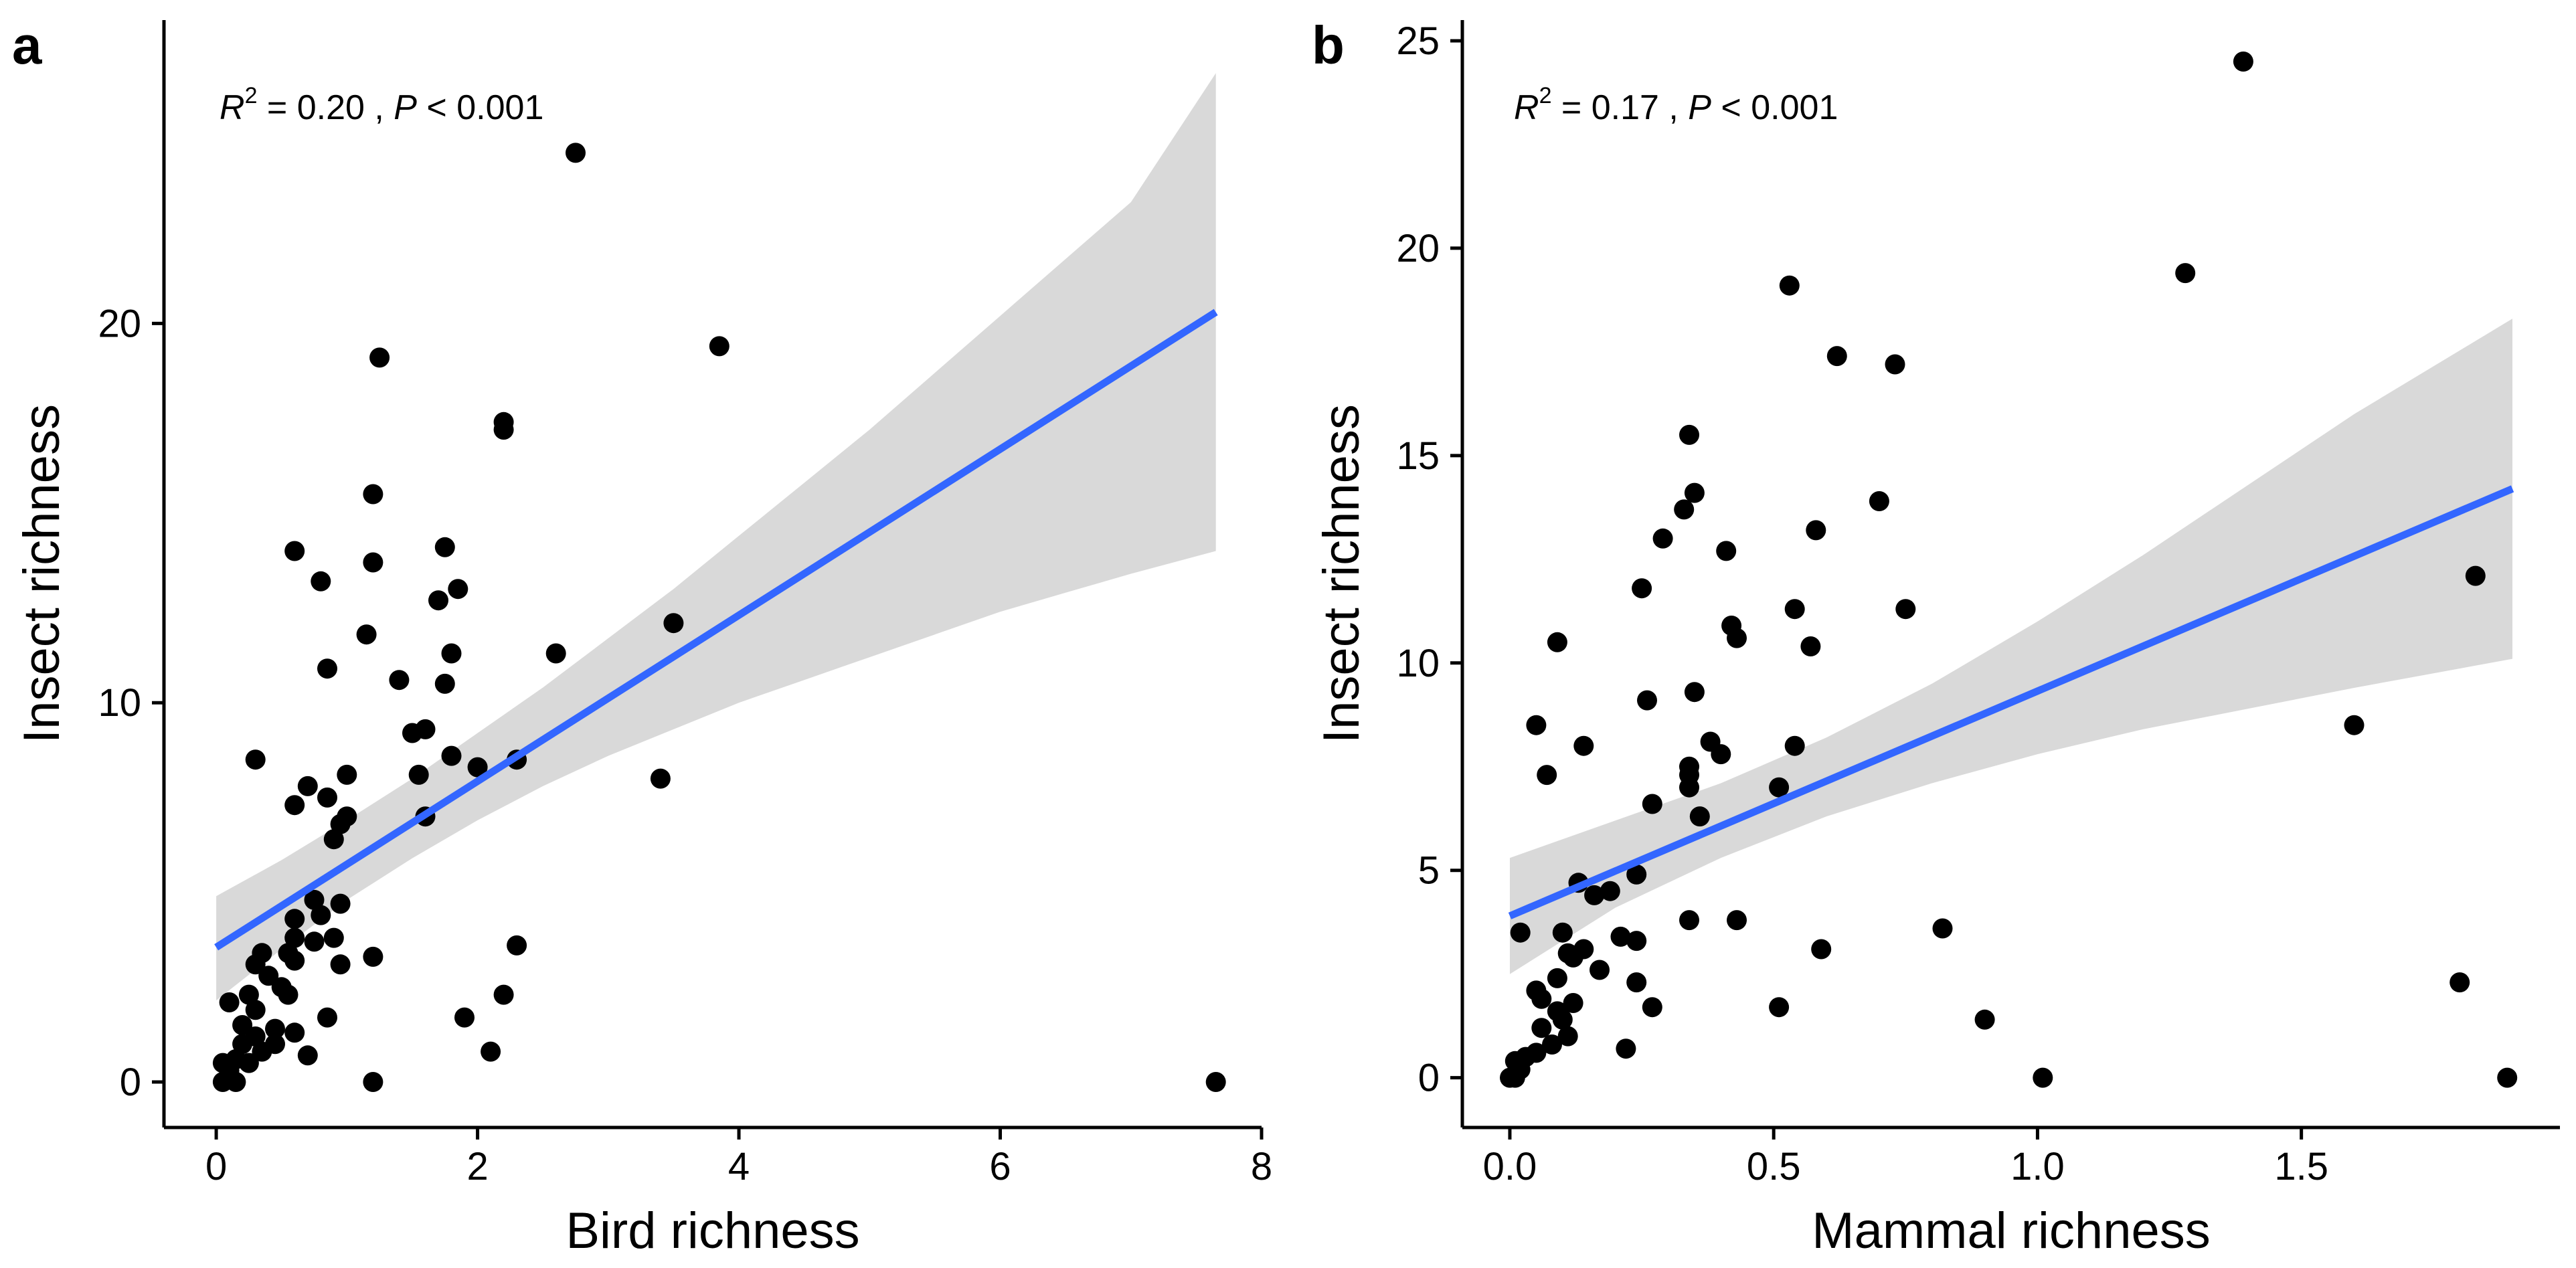 The image size is (2576, 1268). What do you see at coordinates (1261, 1166) in the screenshot?
I see `x-tick-label: 8` at bounding box center [1261, 1166].